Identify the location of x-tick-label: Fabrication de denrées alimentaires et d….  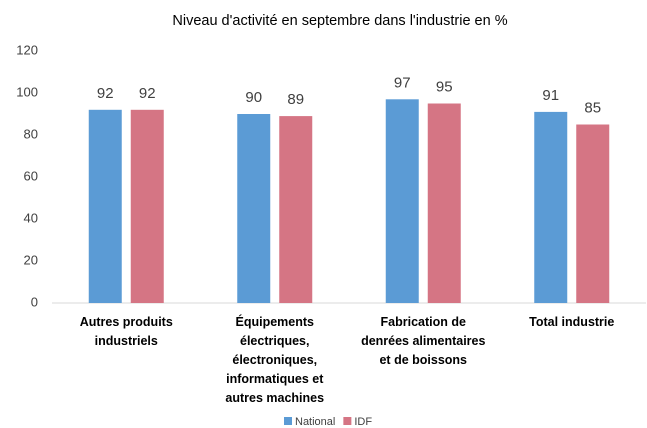
(423, 341).